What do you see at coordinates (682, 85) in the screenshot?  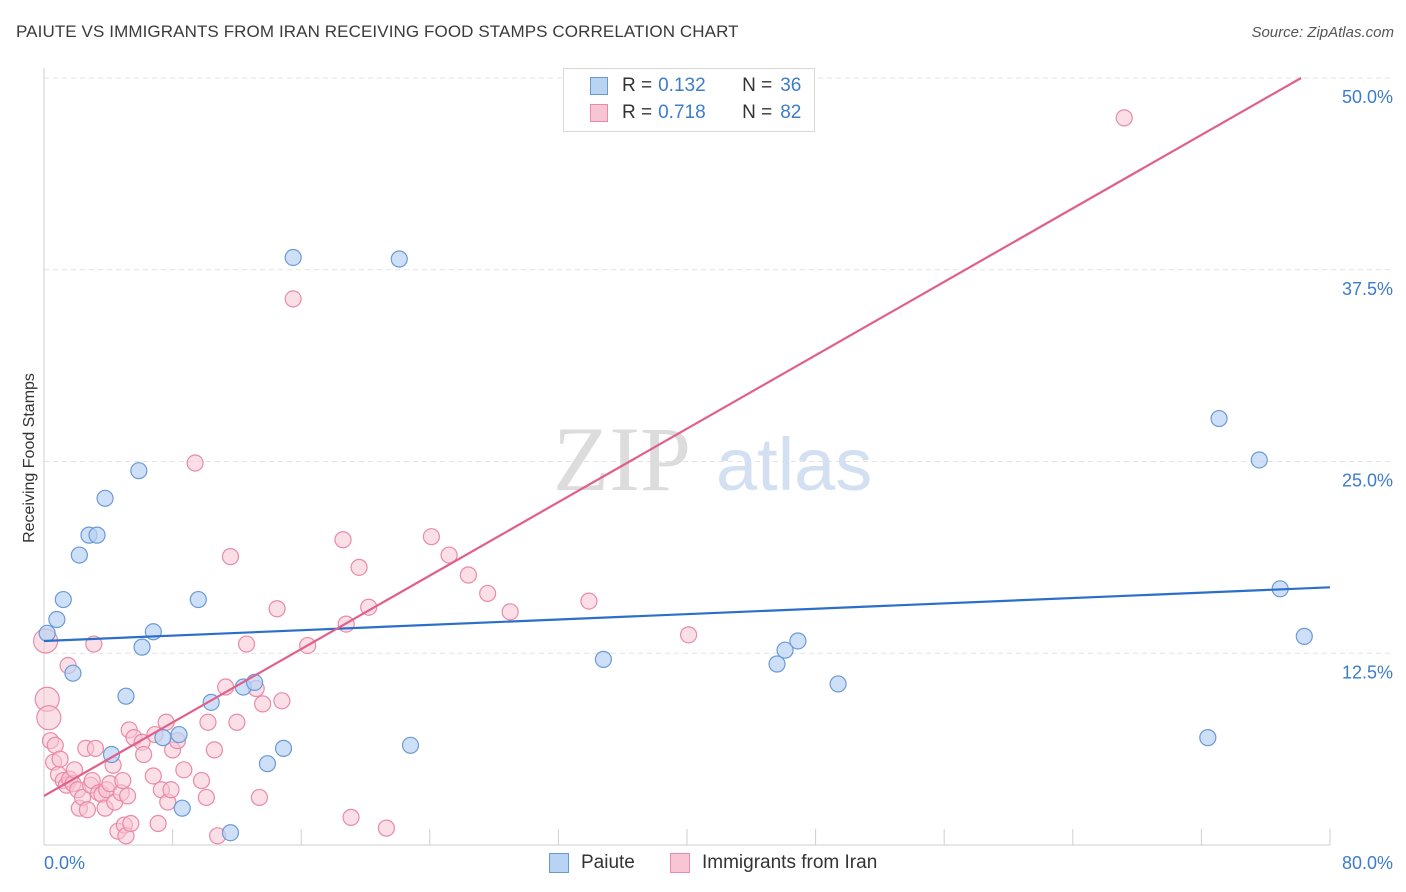 I see `r-value: 0.132` at bounding box center [682, 85].